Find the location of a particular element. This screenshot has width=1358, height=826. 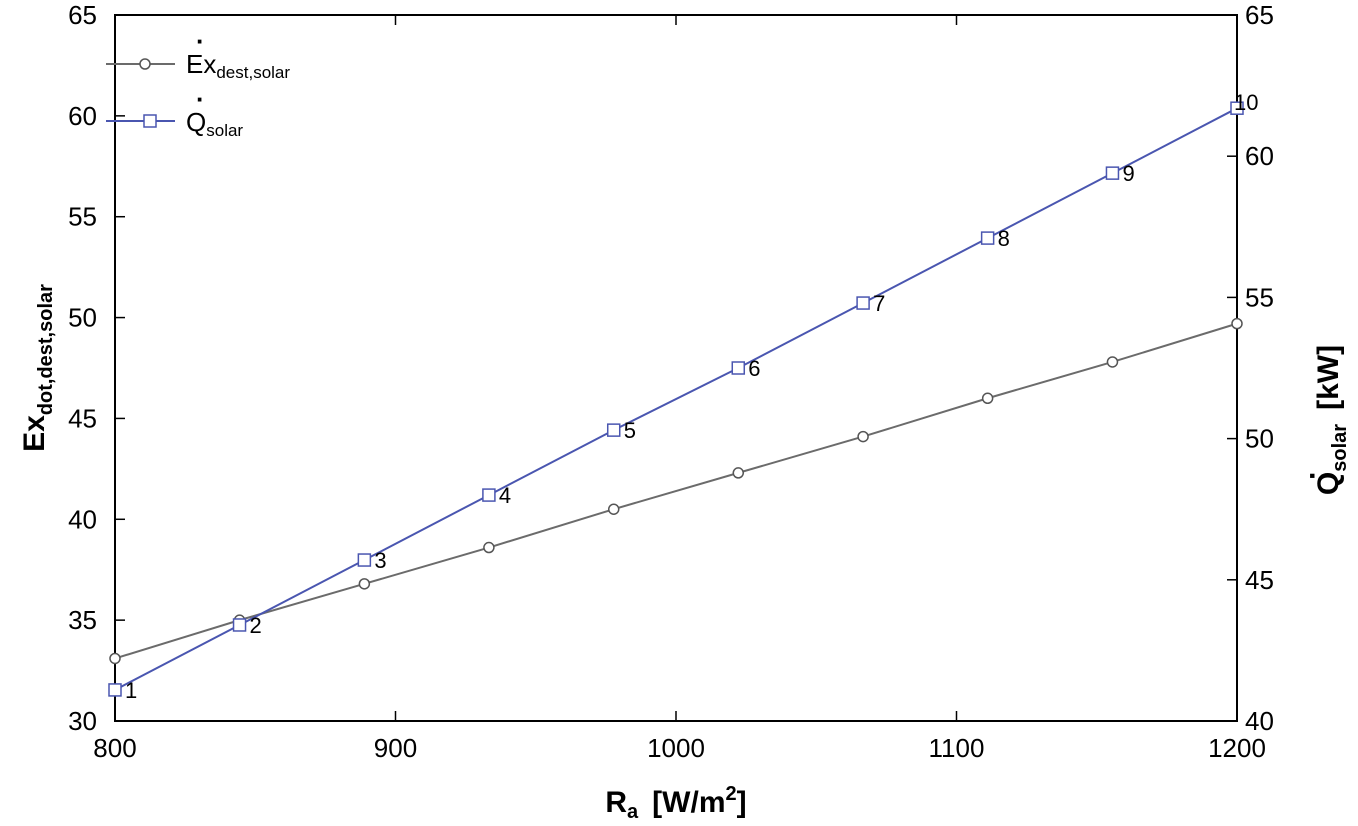

x-axis-title: Ra [W/m2] is located at coordinates (675, 802).